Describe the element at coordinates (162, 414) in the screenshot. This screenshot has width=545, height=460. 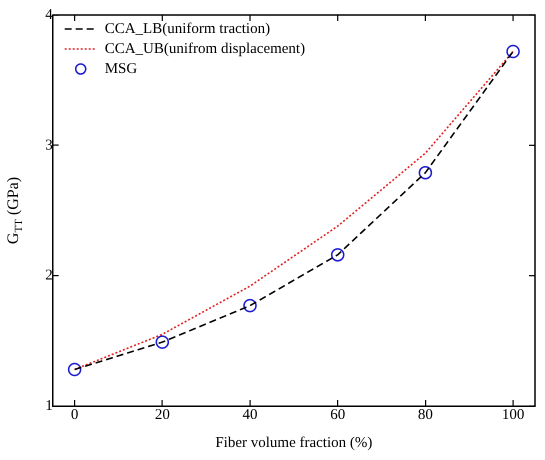
I see `x-tick-label: 20` at that location.